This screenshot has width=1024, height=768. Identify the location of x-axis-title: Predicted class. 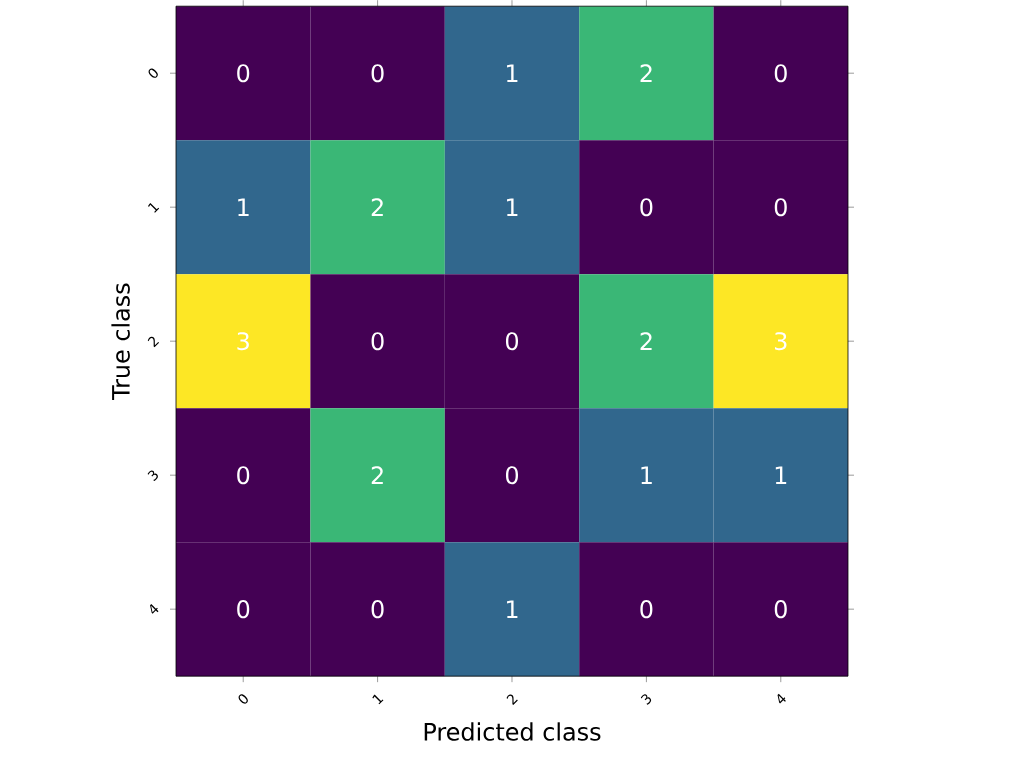
(512, 731).